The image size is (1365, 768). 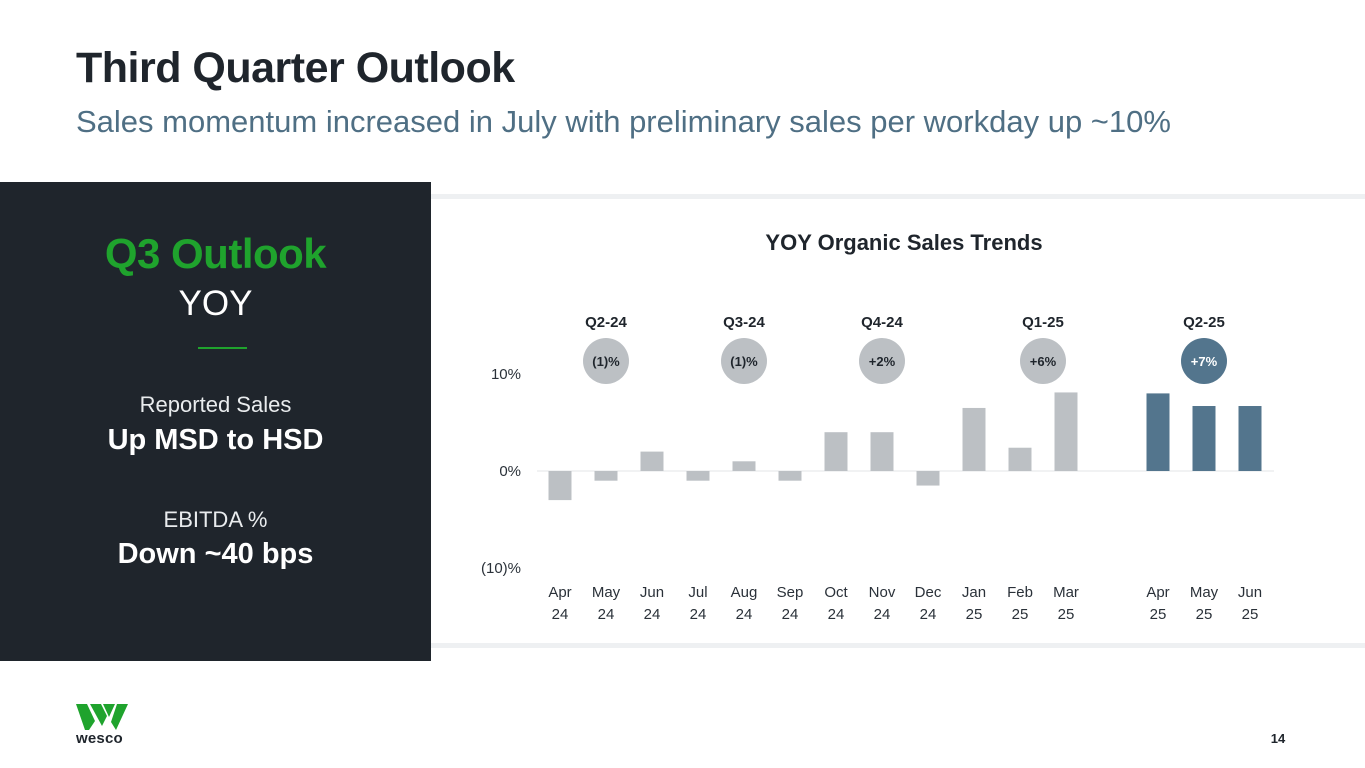 I want to click on x-tick-month: Feb, so click(x=1020, y=592).